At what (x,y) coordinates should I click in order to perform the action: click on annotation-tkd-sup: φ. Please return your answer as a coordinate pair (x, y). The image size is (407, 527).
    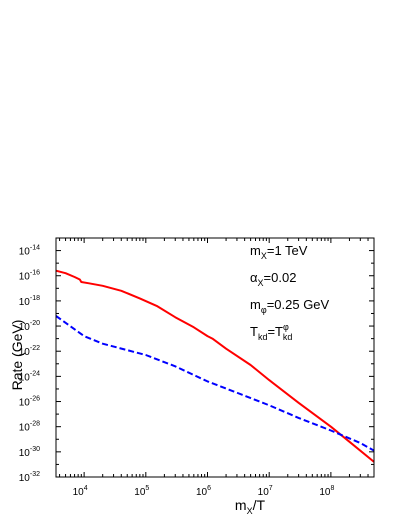
    Looking at the image, I should click on (286, 327).